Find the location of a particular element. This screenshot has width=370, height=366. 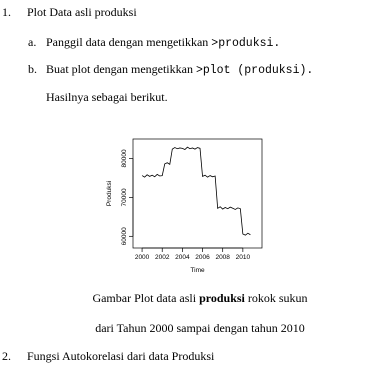

section-number: 1. is located at coordinates (6, 12).